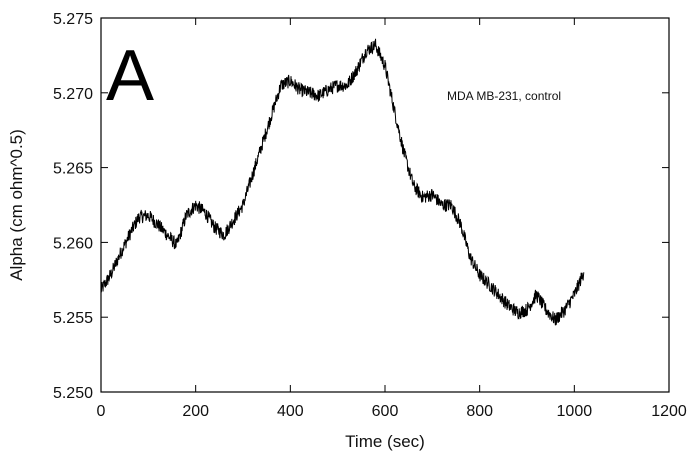 This screenshot has height=458, width=698. What do you see at coordinates (479, 411) in the screenshot?
I see `x-tick-label: 800` at bounding box center [479, 411].